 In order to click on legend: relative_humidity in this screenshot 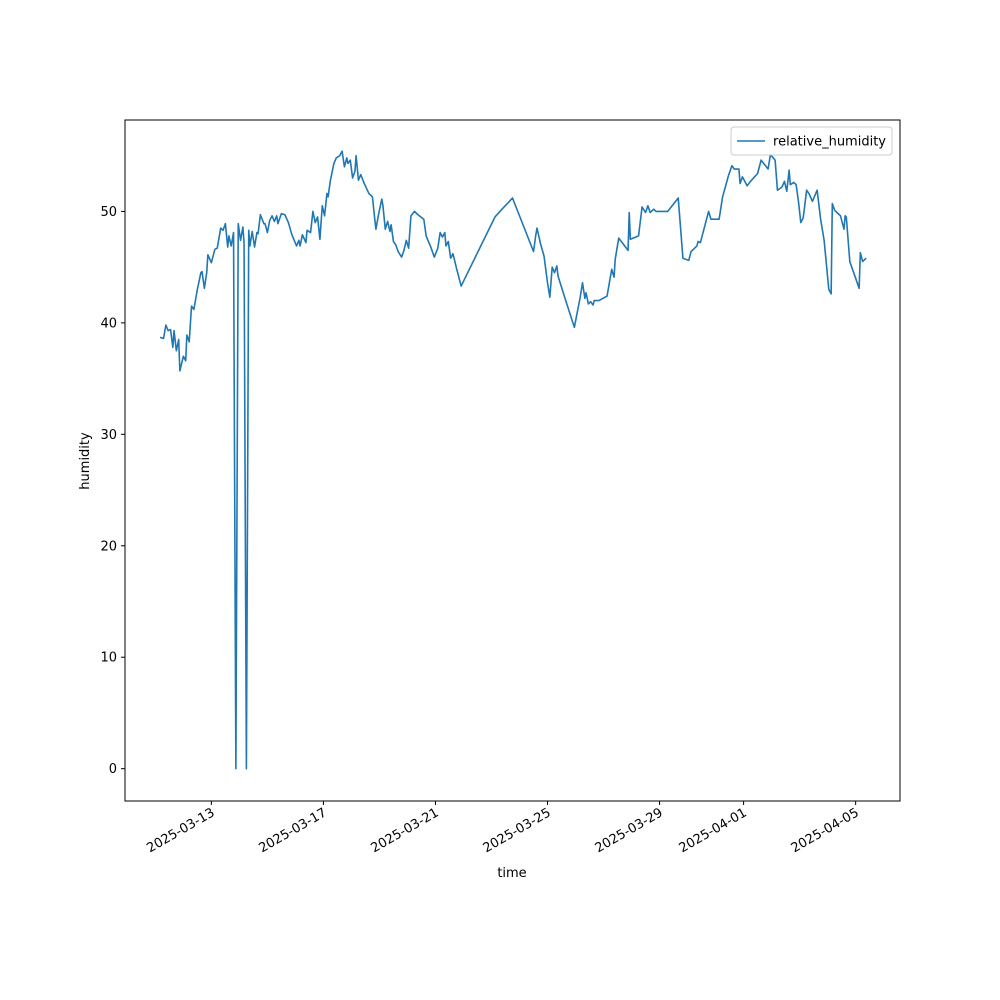, I will do `click(811, 141)`.